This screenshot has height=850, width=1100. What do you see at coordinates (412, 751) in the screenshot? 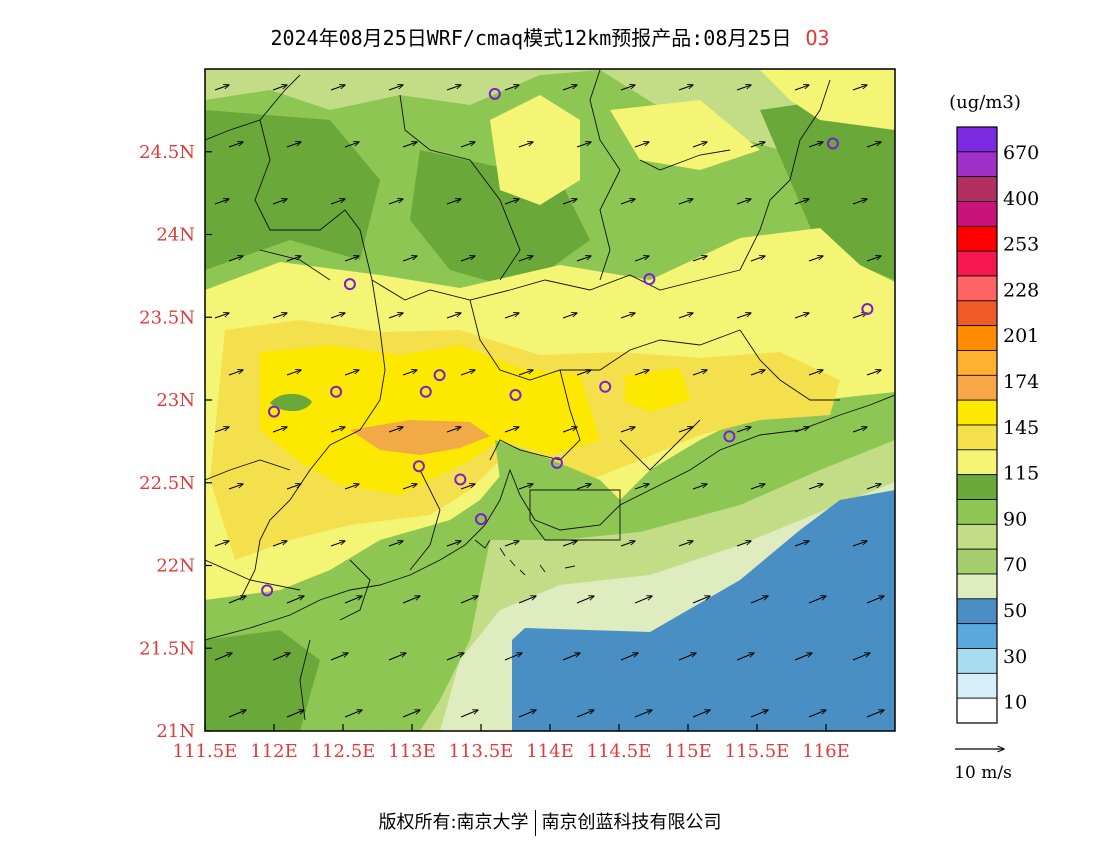
I see `lon-tick-label: 113E` at bounding box center [412, 751].